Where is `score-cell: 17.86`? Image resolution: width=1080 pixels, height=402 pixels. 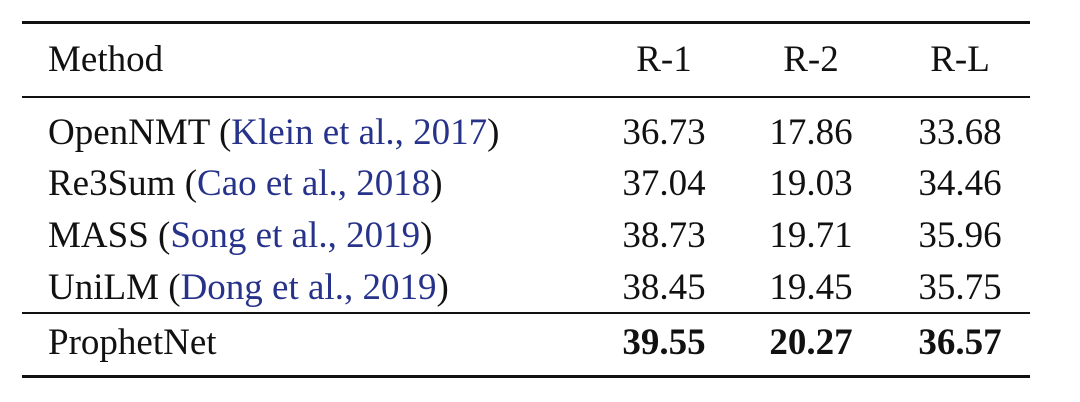 score-cell: 17.86 is located at coordinates (811, 132).